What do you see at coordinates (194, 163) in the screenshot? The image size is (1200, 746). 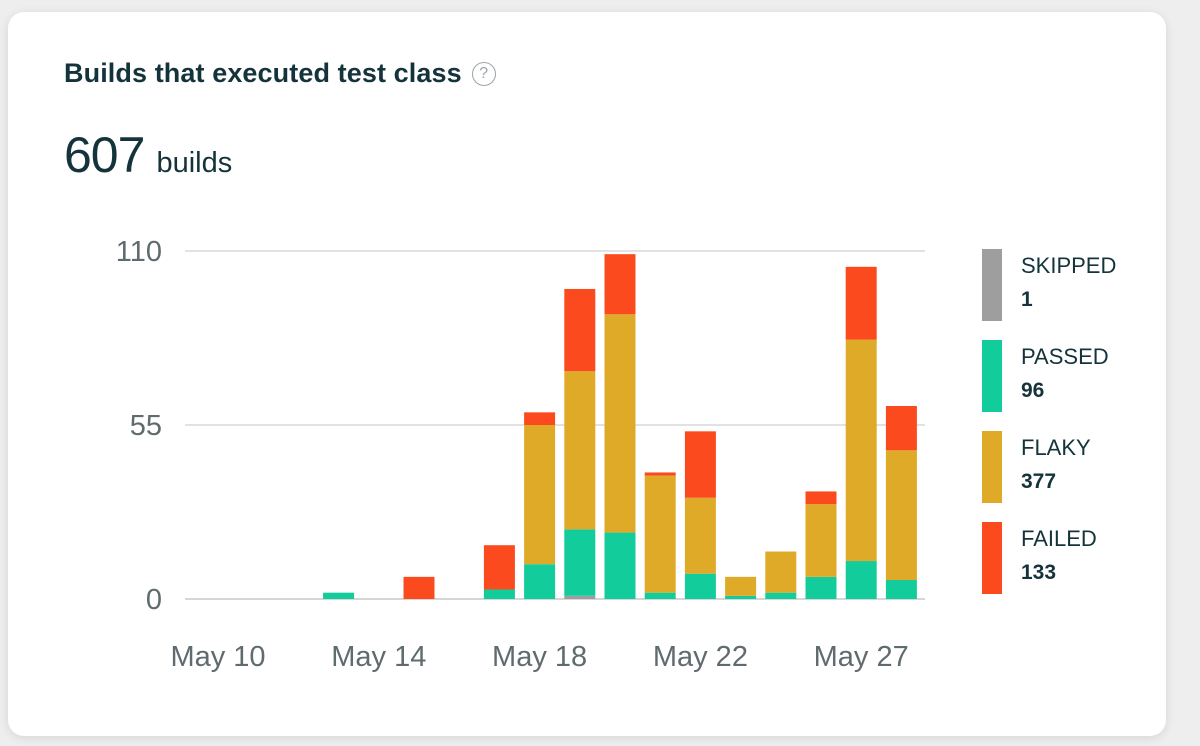 I see `total-builds-unit: builds` at bounding box center [194, 163].